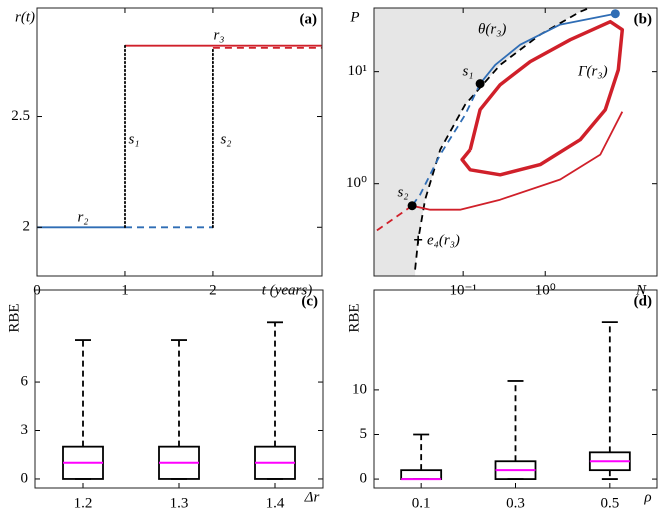 The height and width of the screenshot is (515, 664). What do you see at coordinates (354, 17) in the screenshot?
I see `y-axis-label: P` at bounding box center [354, 17].